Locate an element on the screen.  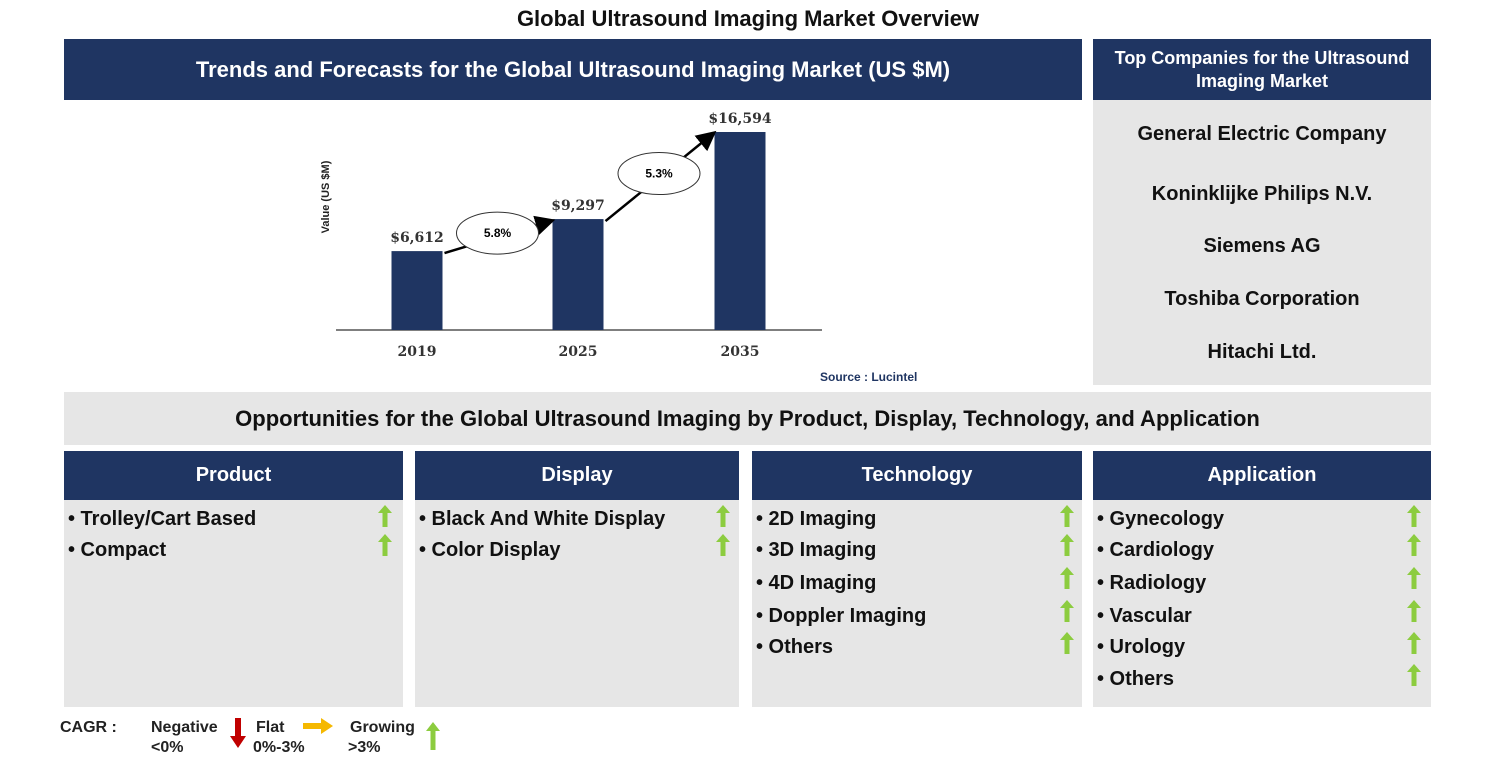
segment-item: • Vascular is located at coordinates (1144, 616).